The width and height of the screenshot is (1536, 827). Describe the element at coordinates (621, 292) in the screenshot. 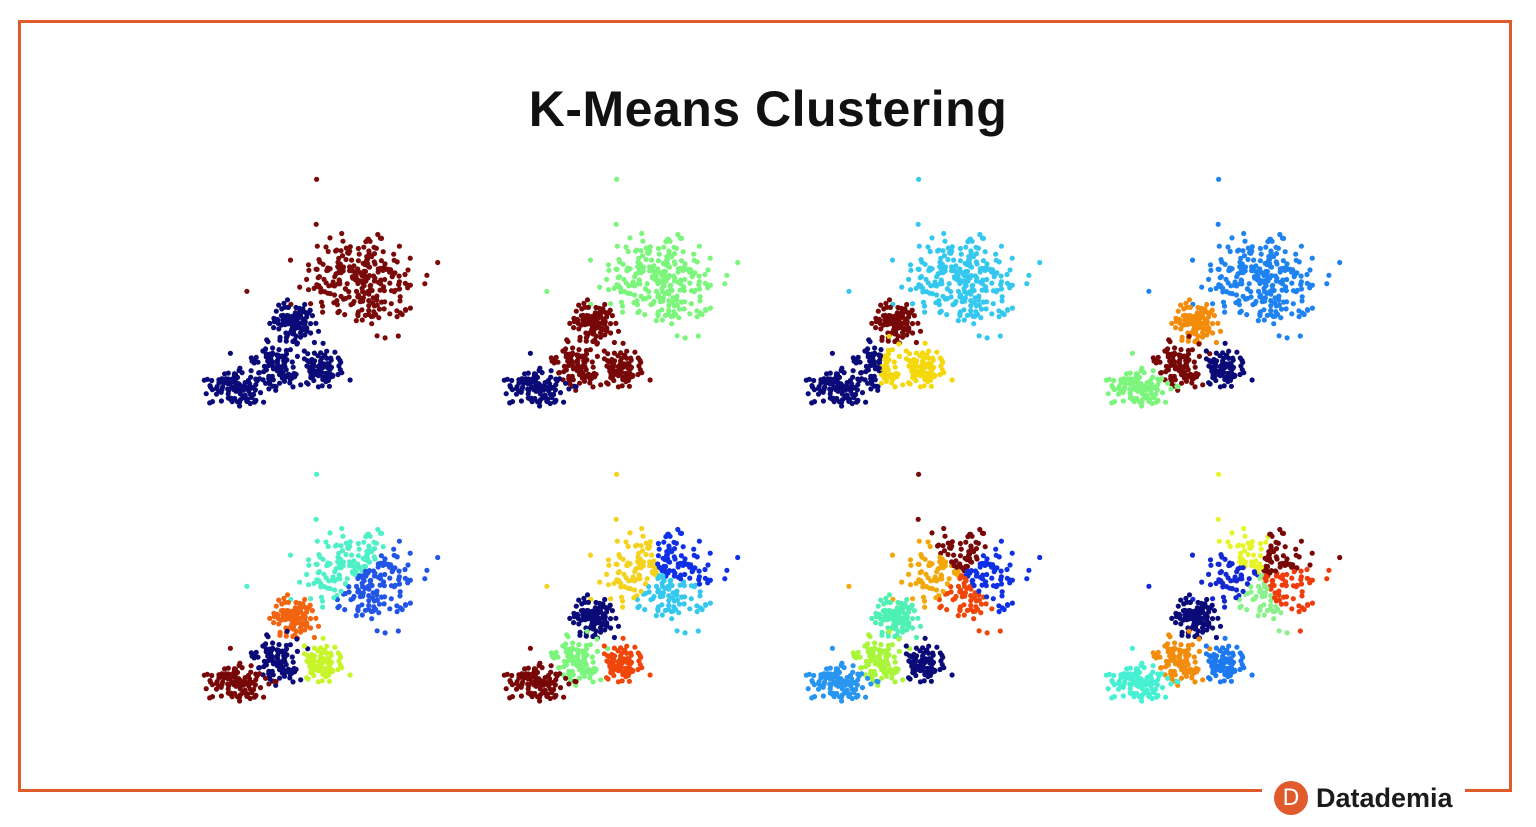

I see `scatter-panel-k3` at that location.